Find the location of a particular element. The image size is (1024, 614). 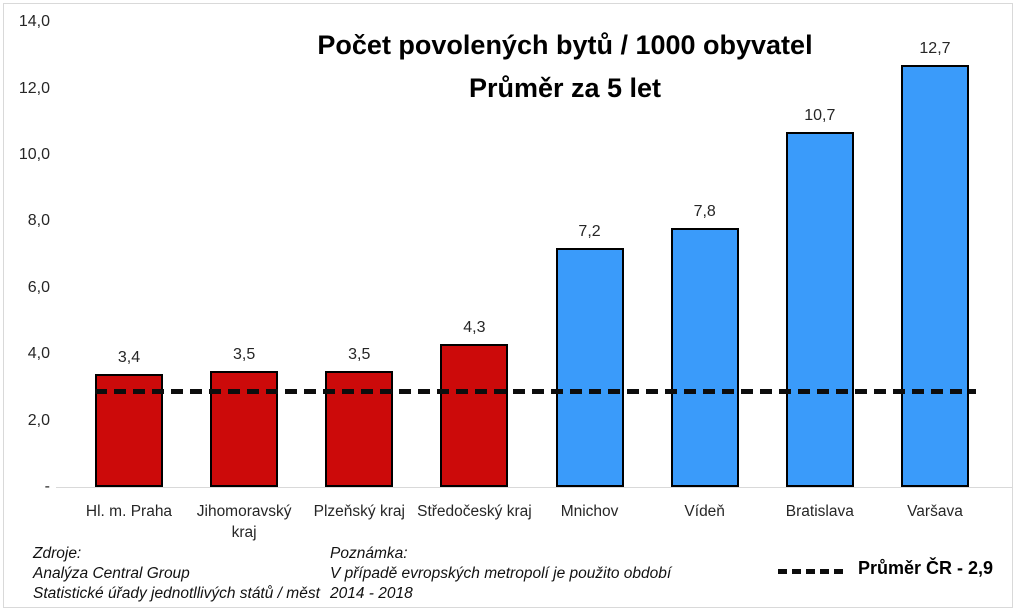

y-axis-tick-label: 12,0 is located at coordinates (34, 88).